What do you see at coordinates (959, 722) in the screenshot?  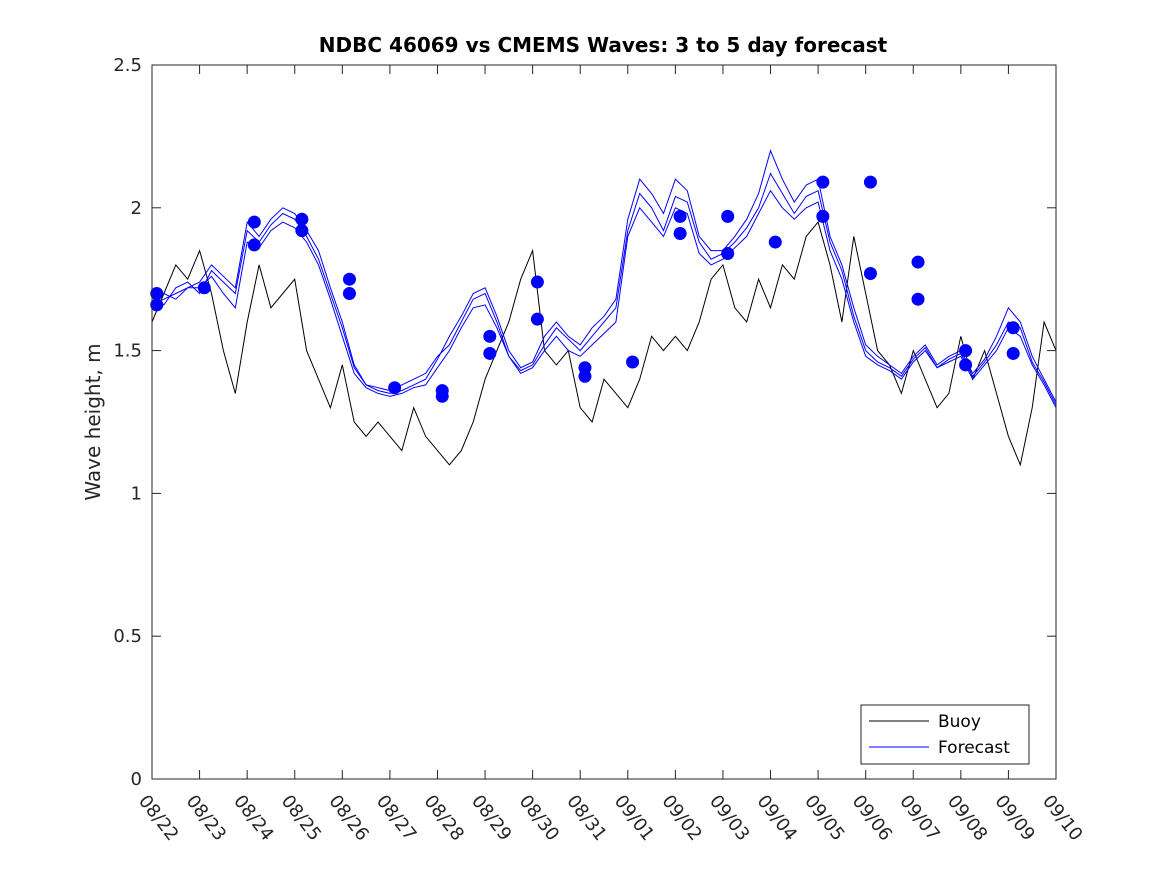 I see `legend-buoy-label: Buoy` at bounding box center [959, 722].